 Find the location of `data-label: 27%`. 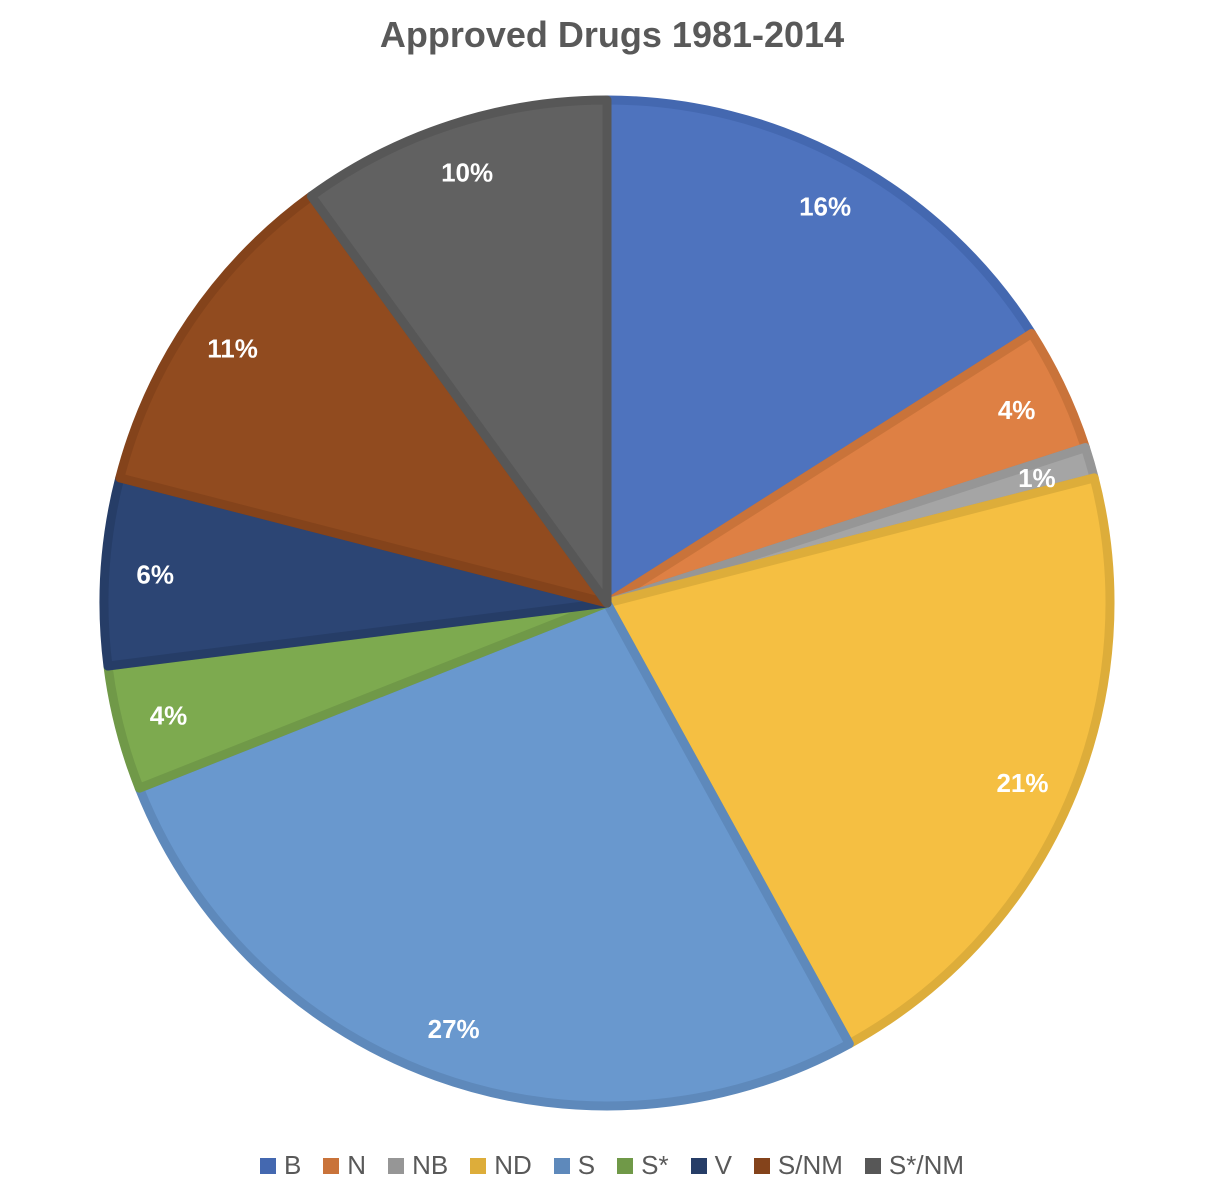

data-label: 27% is located at coordinates (454, 1029).